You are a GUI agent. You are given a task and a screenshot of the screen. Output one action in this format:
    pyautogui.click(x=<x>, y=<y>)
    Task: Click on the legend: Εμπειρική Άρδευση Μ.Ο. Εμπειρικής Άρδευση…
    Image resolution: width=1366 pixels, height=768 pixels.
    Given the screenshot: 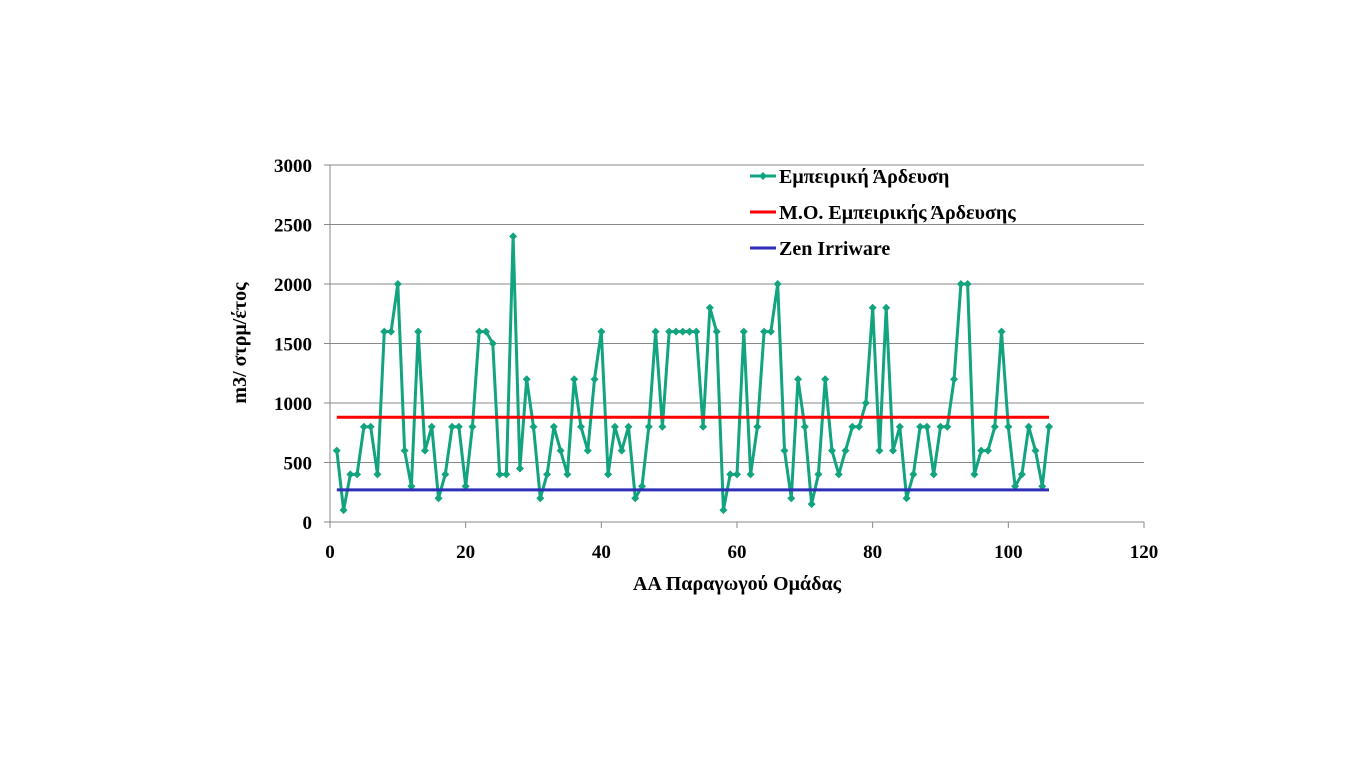 What is the action you would take?
    pyautogui.click(x=883, y=213)
    